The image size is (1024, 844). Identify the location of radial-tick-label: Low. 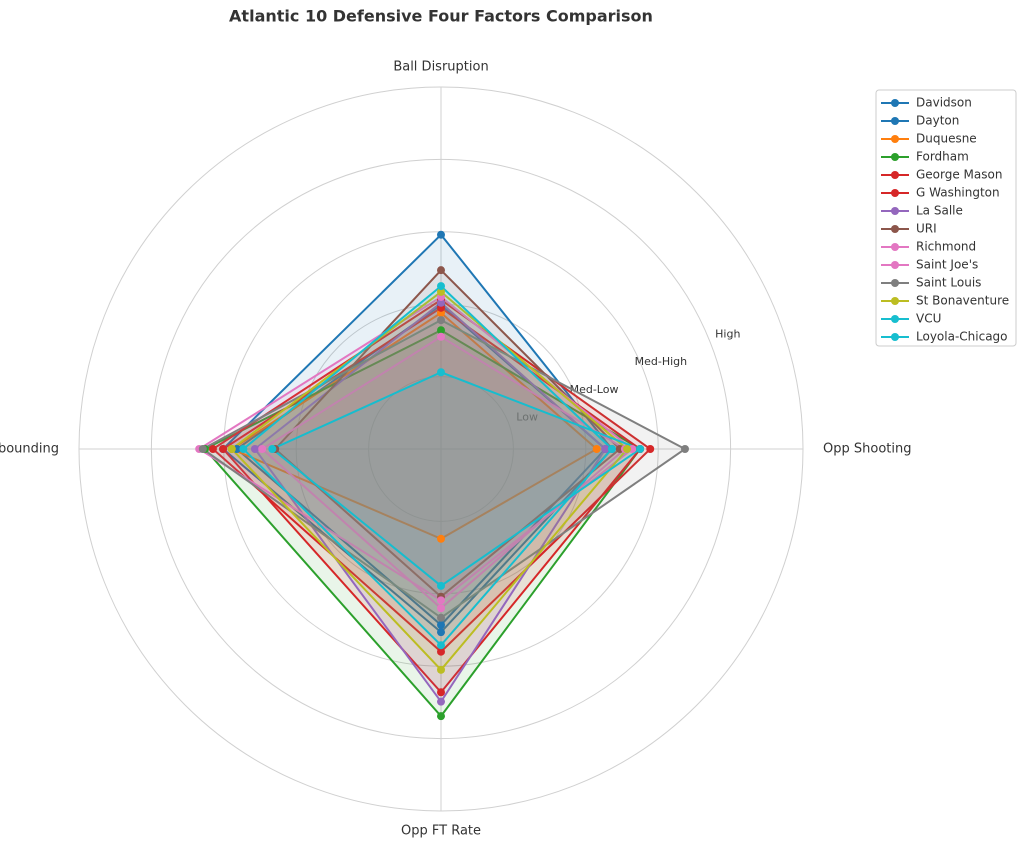
(527, 416).